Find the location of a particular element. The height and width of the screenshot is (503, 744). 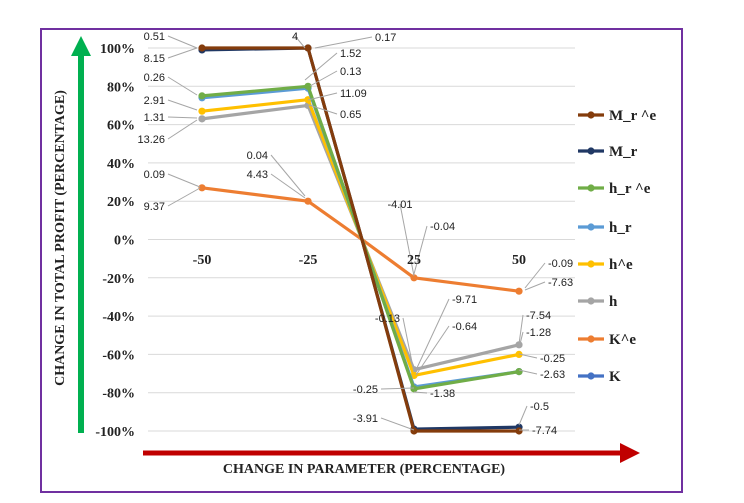

y-tick-label: 20% is located at coordinates (121, 202).